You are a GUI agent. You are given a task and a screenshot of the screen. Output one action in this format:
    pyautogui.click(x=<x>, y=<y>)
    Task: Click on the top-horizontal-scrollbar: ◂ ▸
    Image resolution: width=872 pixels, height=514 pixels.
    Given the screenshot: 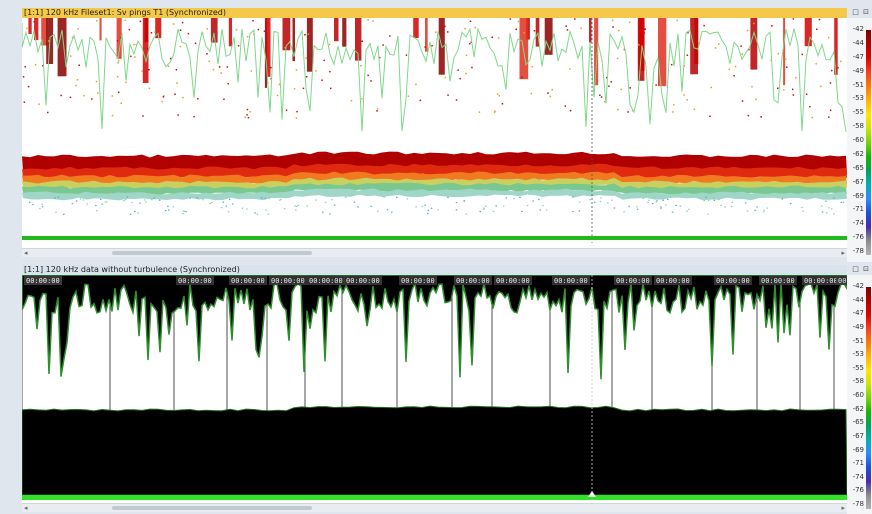 What is the action you would take?
    pyautogui.click(x=434, y=252)
    